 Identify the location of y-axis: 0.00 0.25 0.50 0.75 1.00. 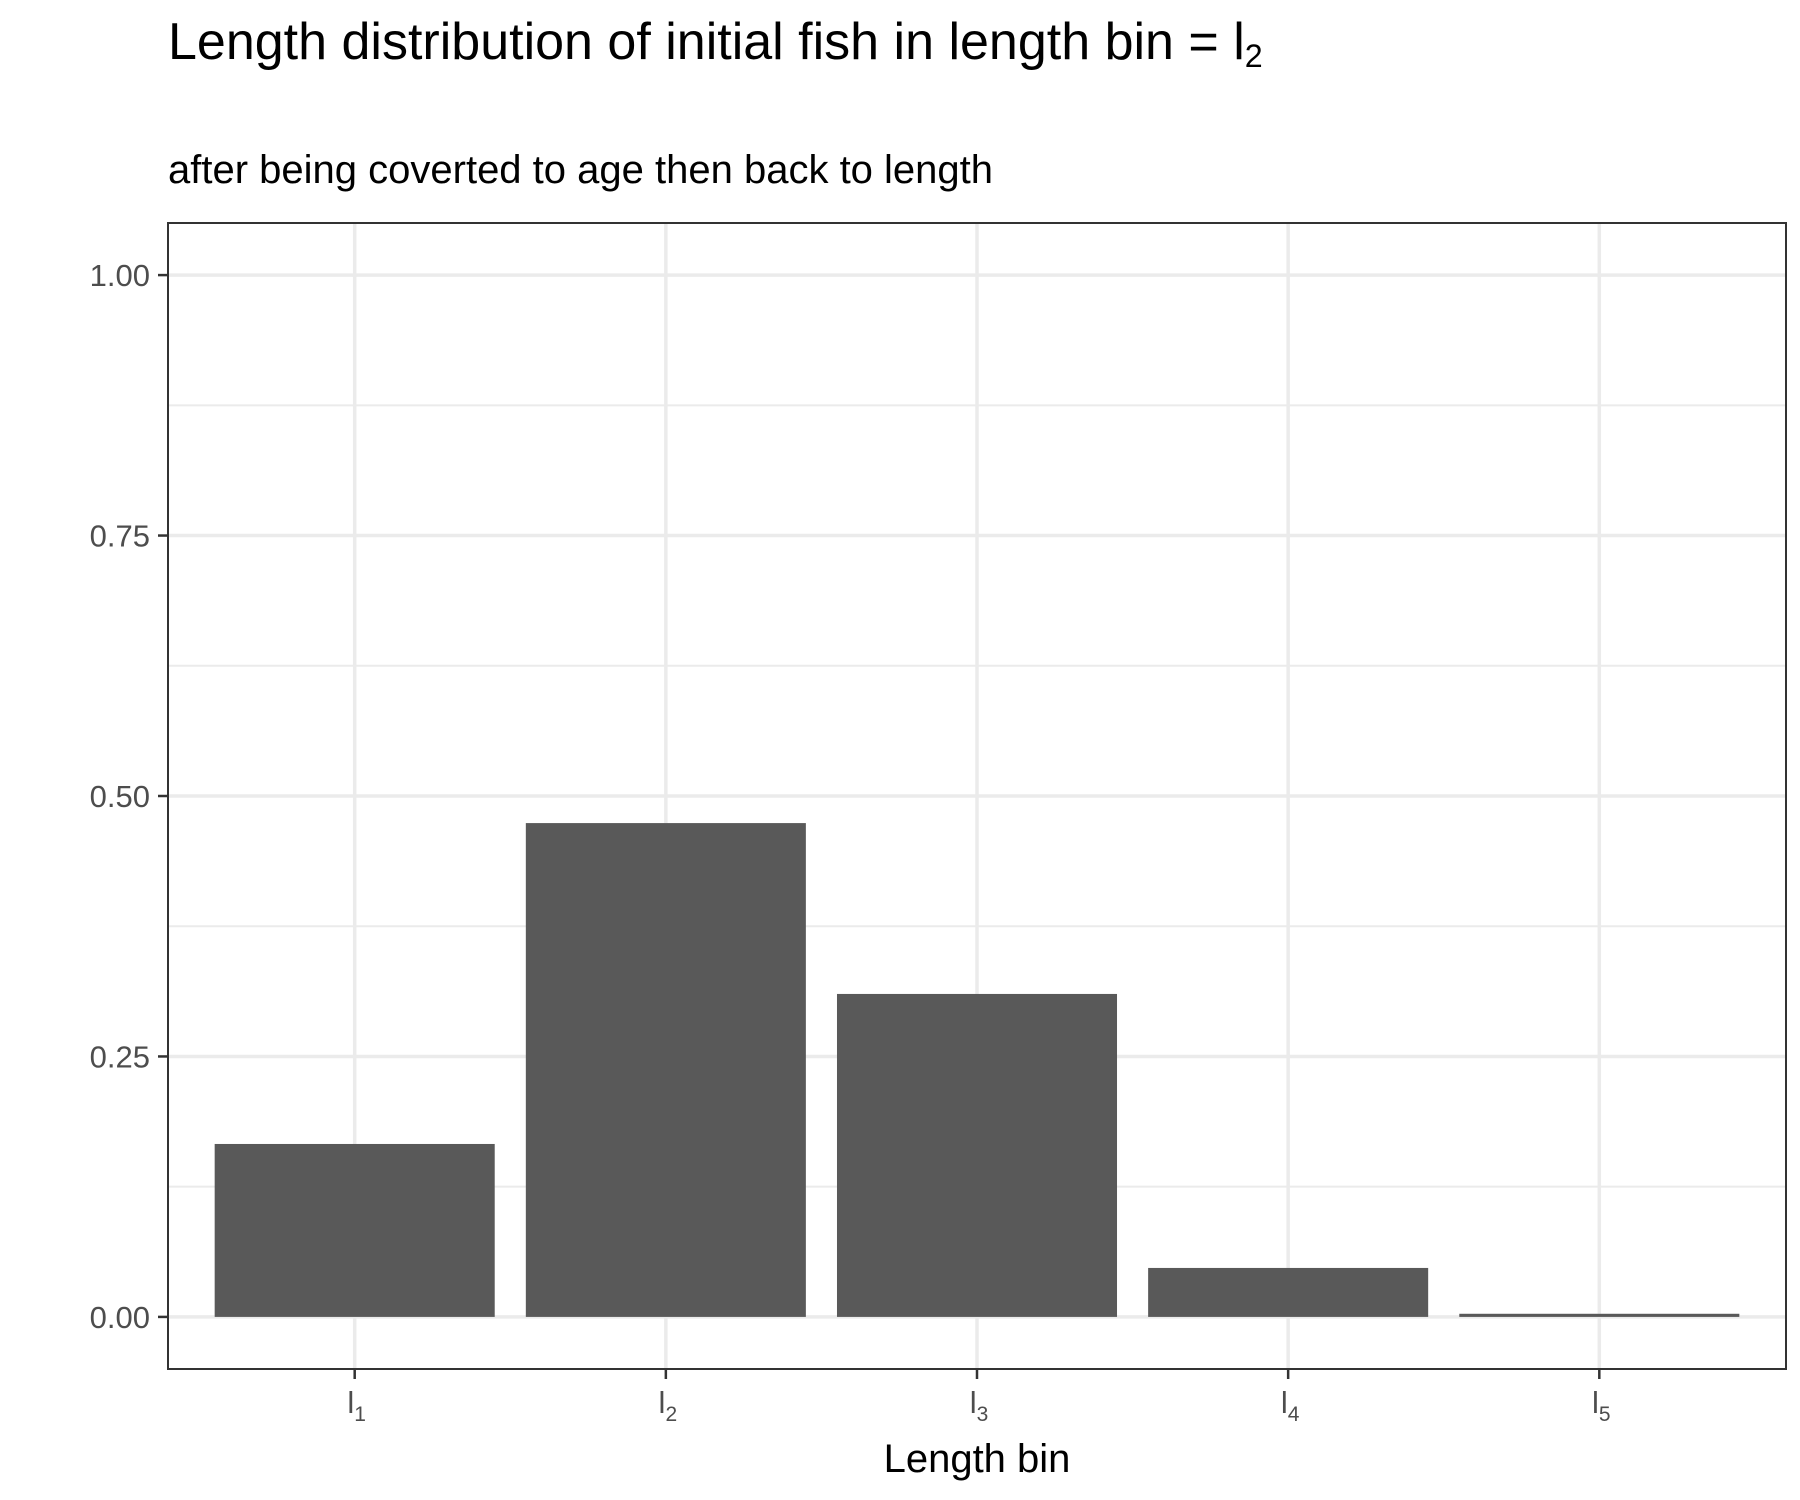
(129, 796).